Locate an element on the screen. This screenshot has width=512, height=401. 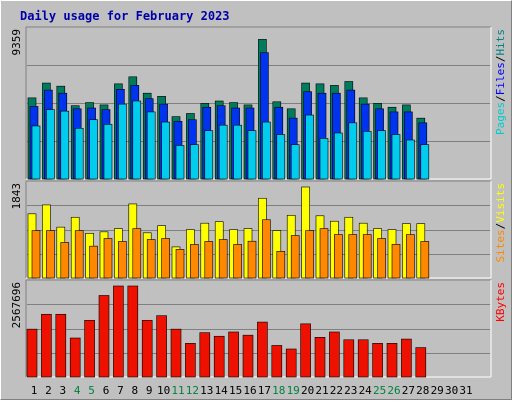
day-label-22: 22 is located at coordinates (336, 390).